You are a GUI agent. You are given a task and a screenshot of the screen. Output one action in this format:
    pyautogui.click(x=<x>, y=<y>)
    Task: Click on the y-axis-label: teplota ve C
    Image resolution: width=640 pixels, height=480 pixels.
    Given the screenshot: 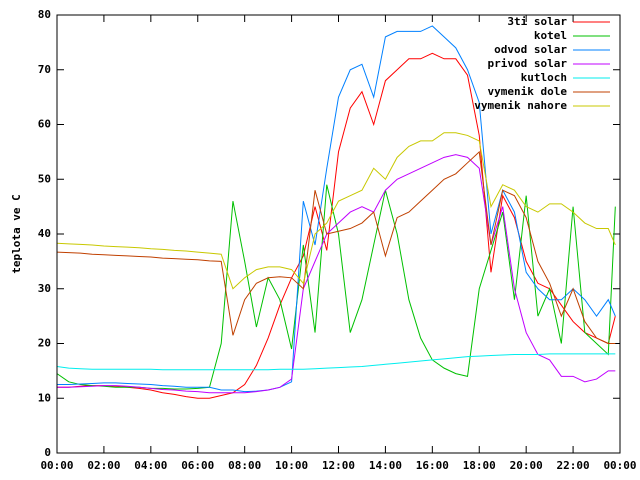 What is the action you would take?
    pyautogui.click(x=16, y=233)
    